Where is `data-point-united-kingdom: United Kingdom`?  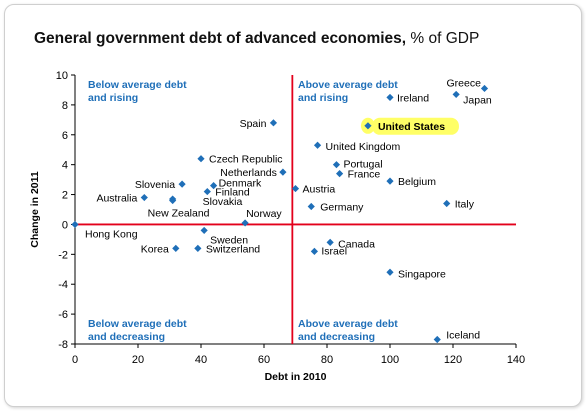
data-point-united-kingdom: United Kingdom is located at coordinates (357, 147).